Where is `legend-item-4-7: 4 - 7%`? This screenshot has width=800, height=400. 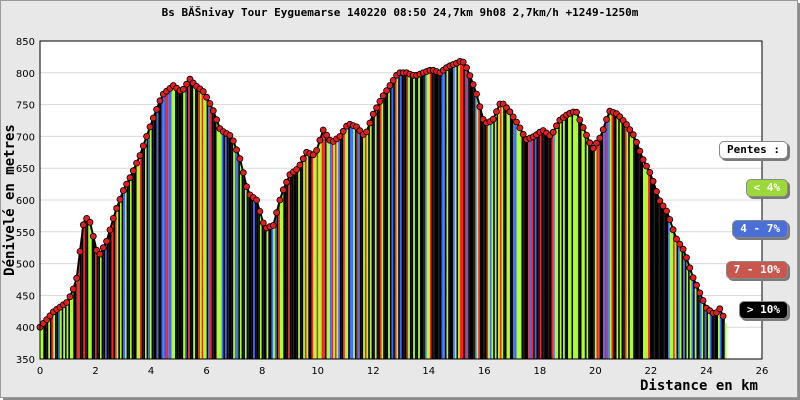 legend-item-4-7: 4 - 7% is located at coordinates (760, 229).